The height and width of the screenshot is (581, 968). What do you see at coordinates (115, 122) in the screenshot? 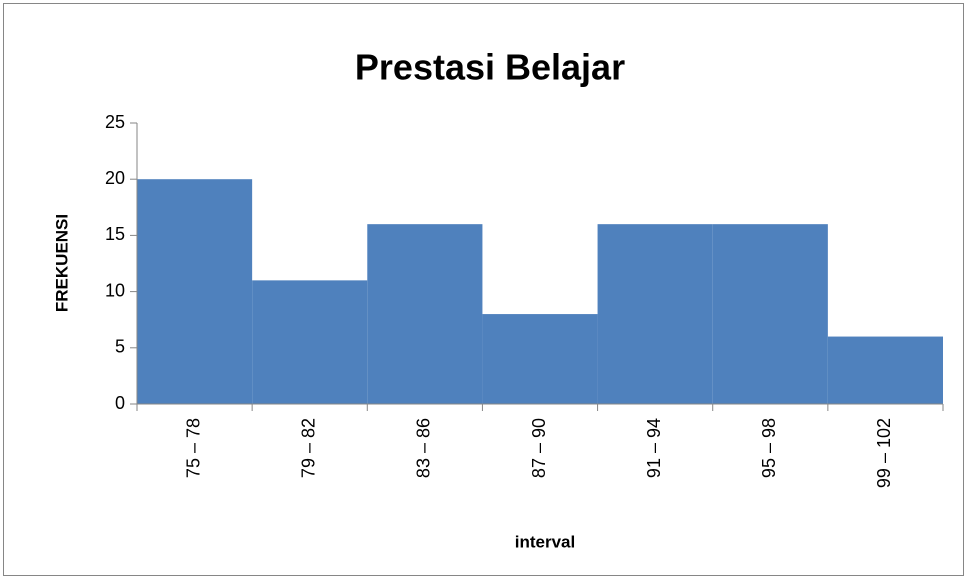
I see `y-tick-label: 25` at bounding box center [115, 122].